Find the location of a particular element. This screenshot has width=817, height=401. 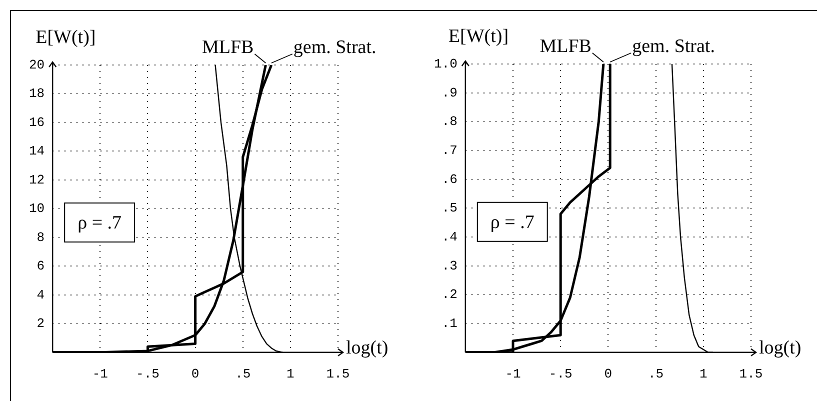

y-tick-label: .7 is located at coordinates (450, 150).